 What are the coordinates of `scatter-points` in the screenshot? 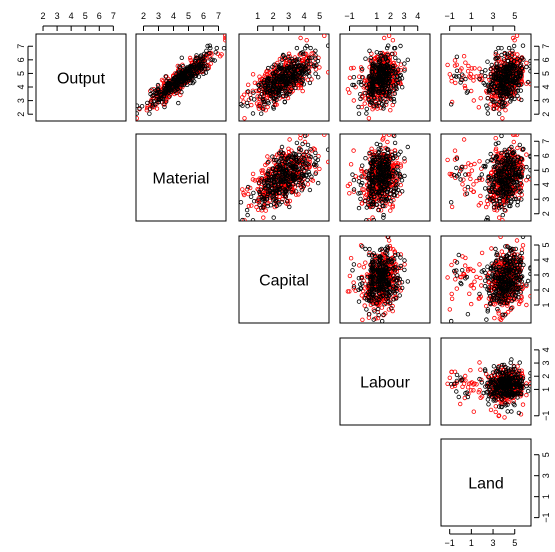 It's located at (284, 77).